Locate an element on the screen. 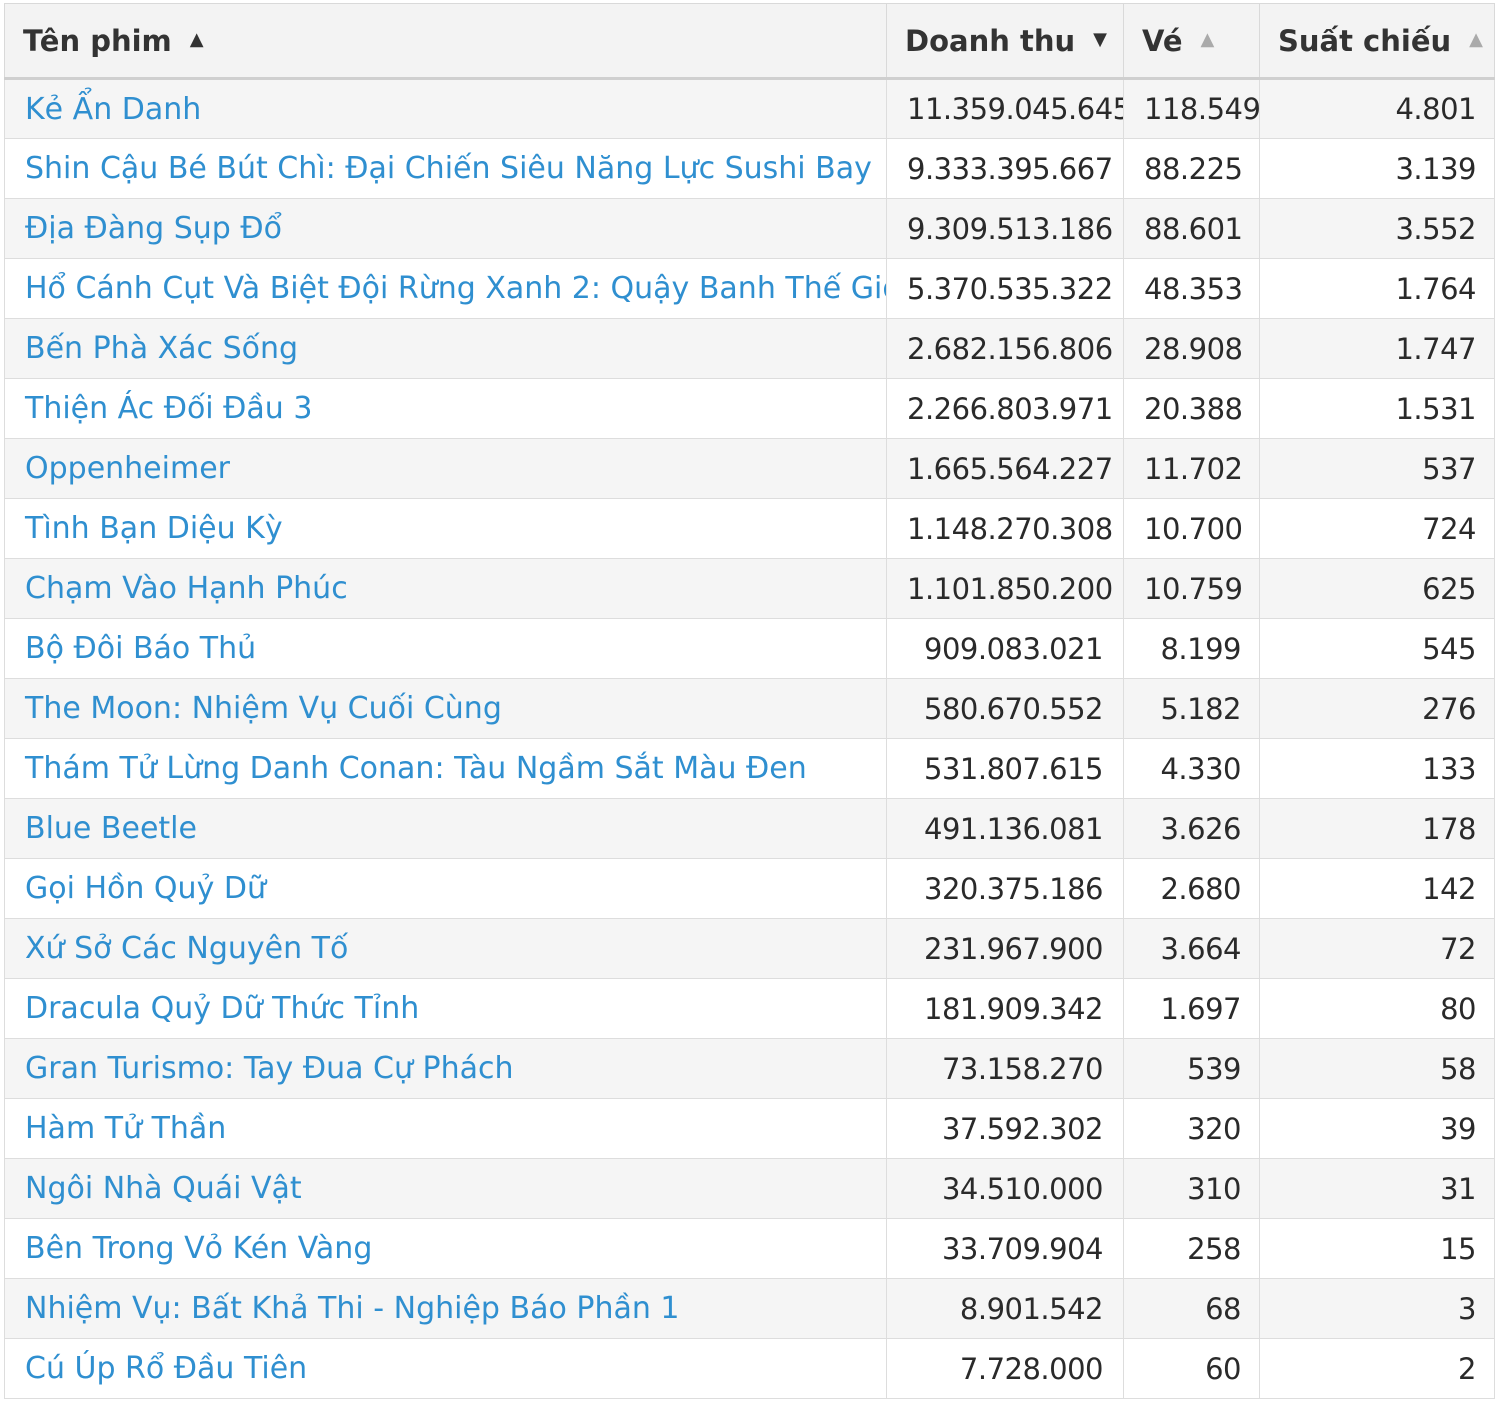  cell-tickets: 10.700 is located at coordinates (1191, 528).